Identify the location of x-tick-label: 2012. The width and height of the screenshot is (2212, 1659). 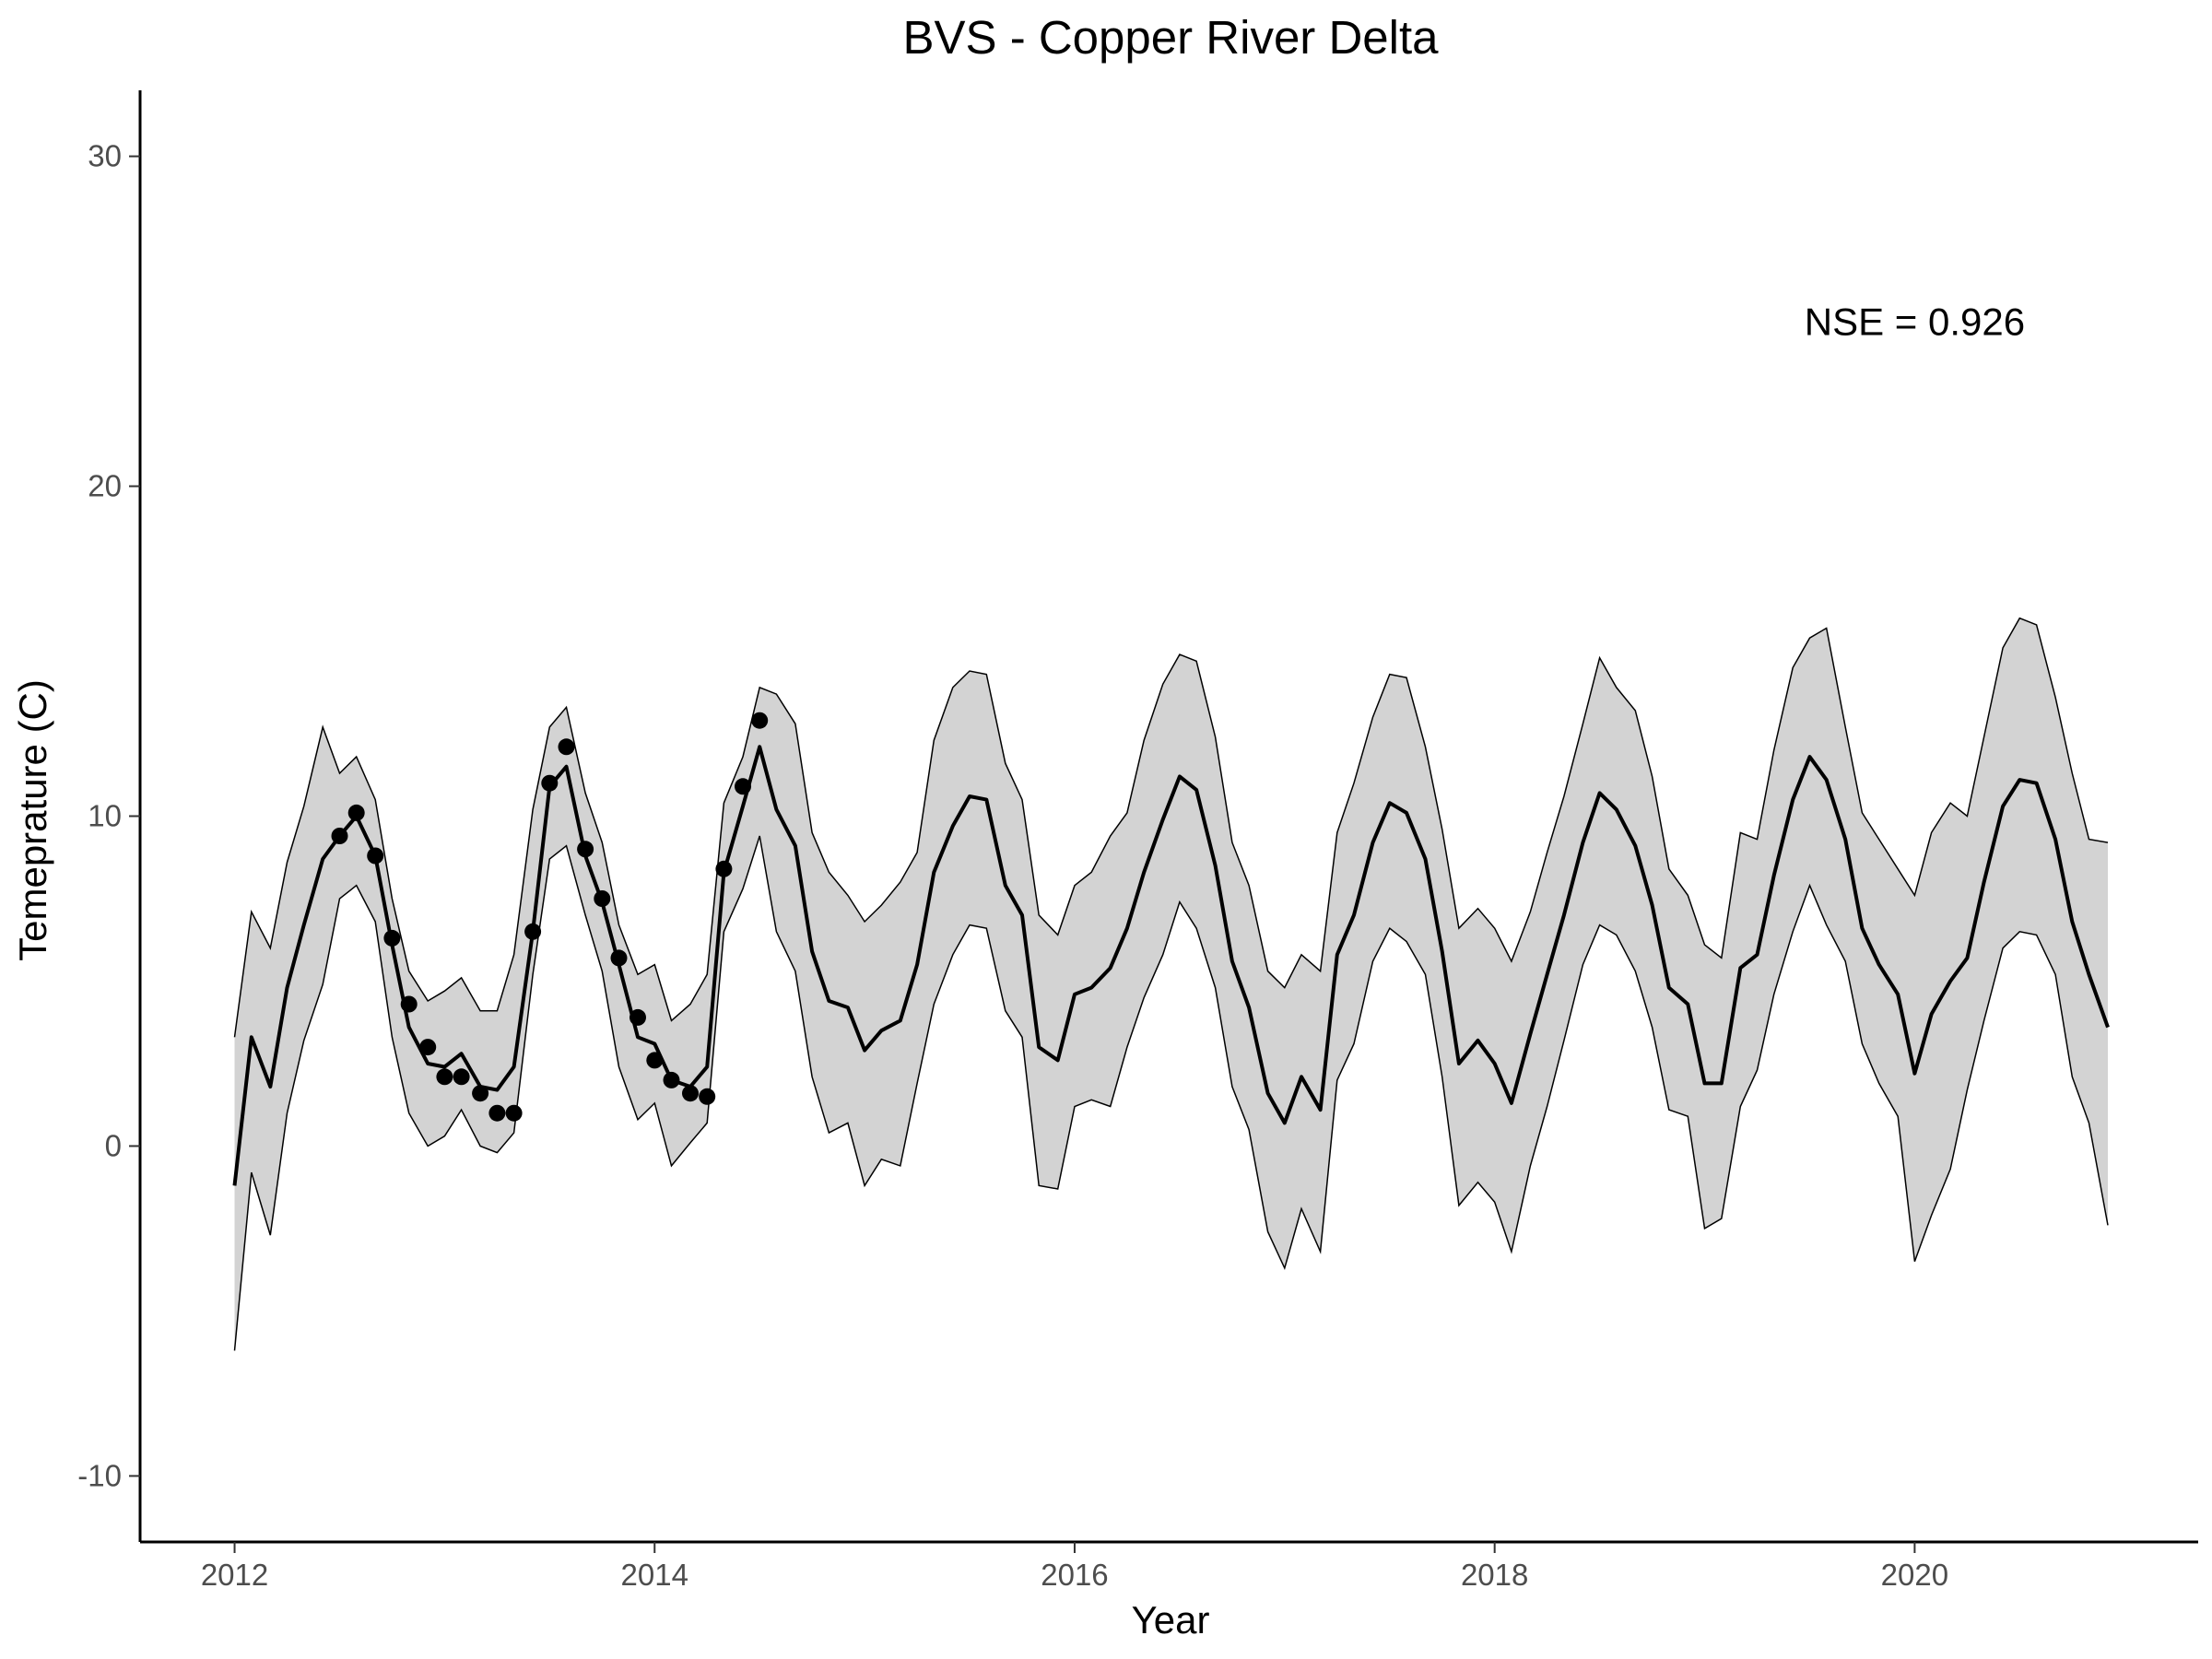
(234, 1575).